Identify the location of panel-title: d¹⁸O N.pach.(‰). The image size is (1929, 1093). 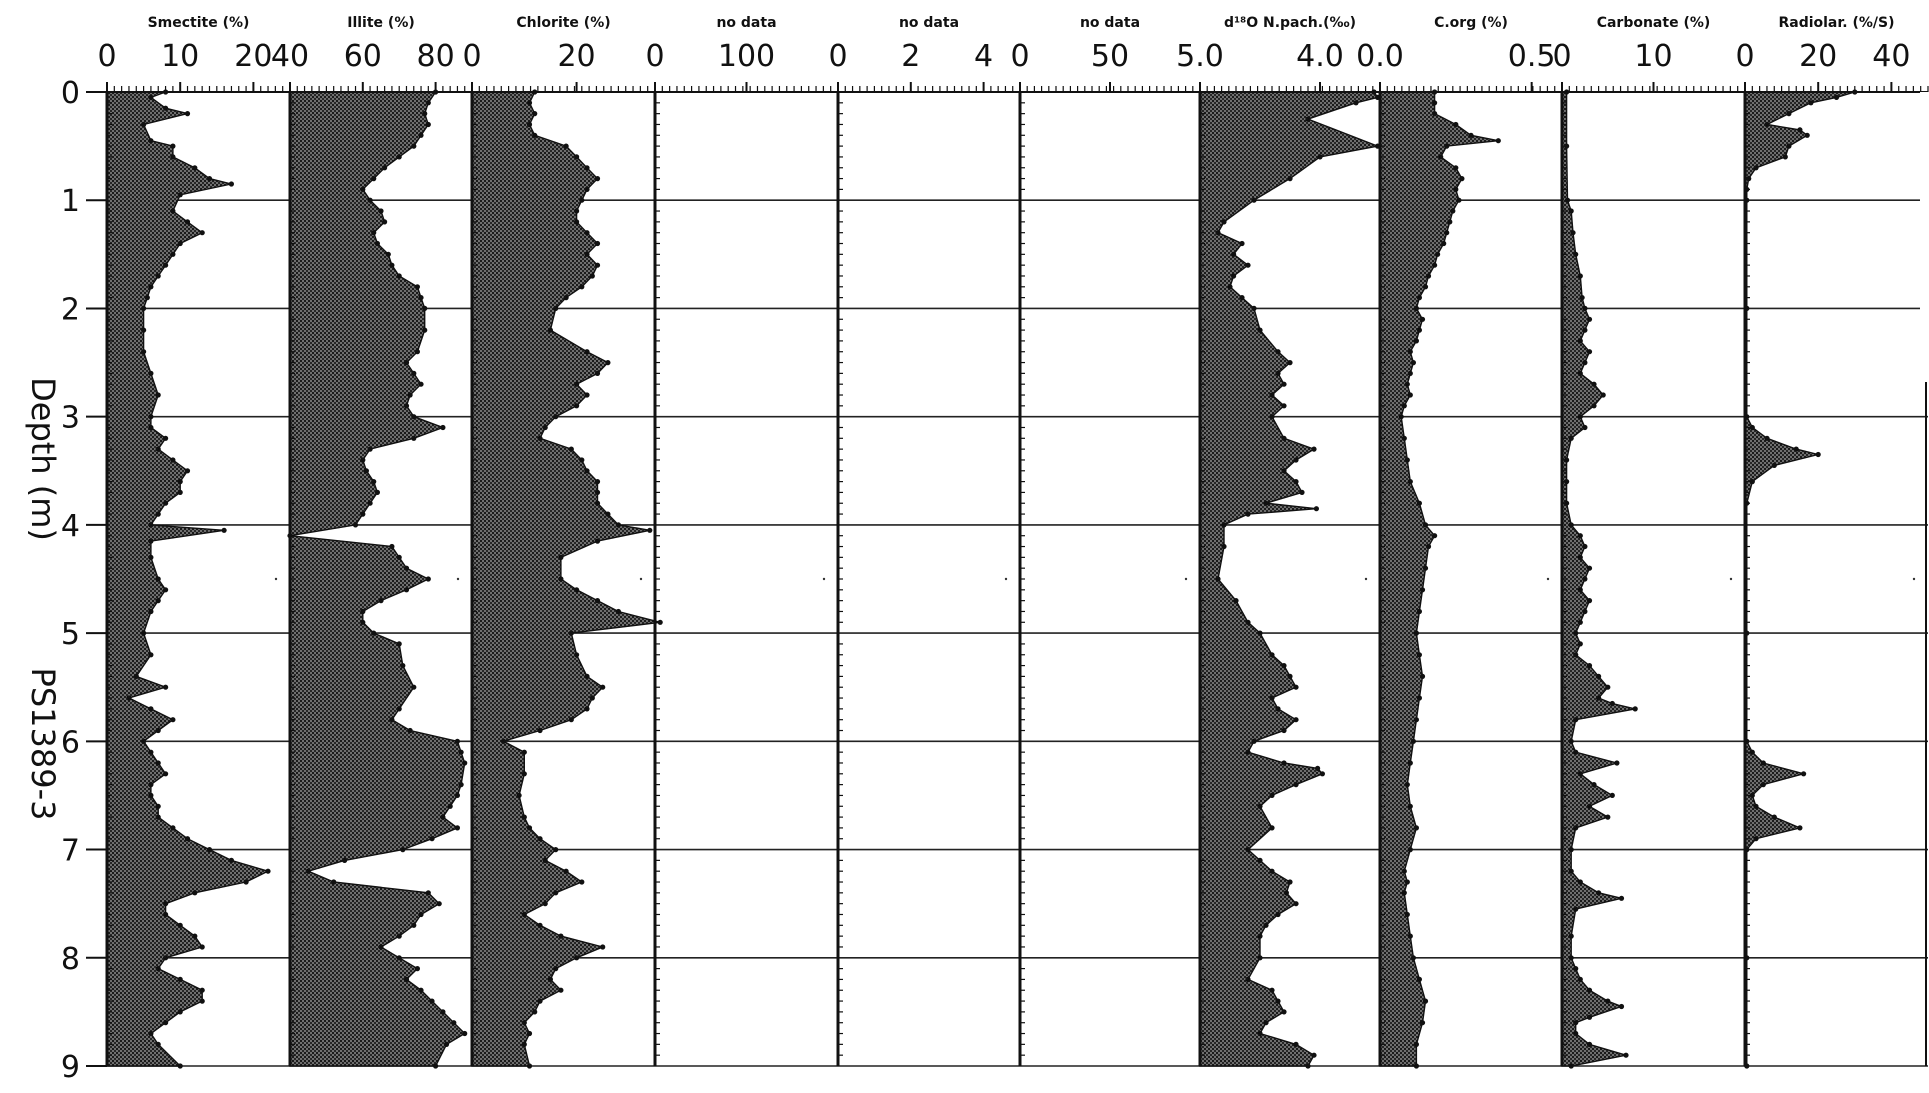
(1290, 23).